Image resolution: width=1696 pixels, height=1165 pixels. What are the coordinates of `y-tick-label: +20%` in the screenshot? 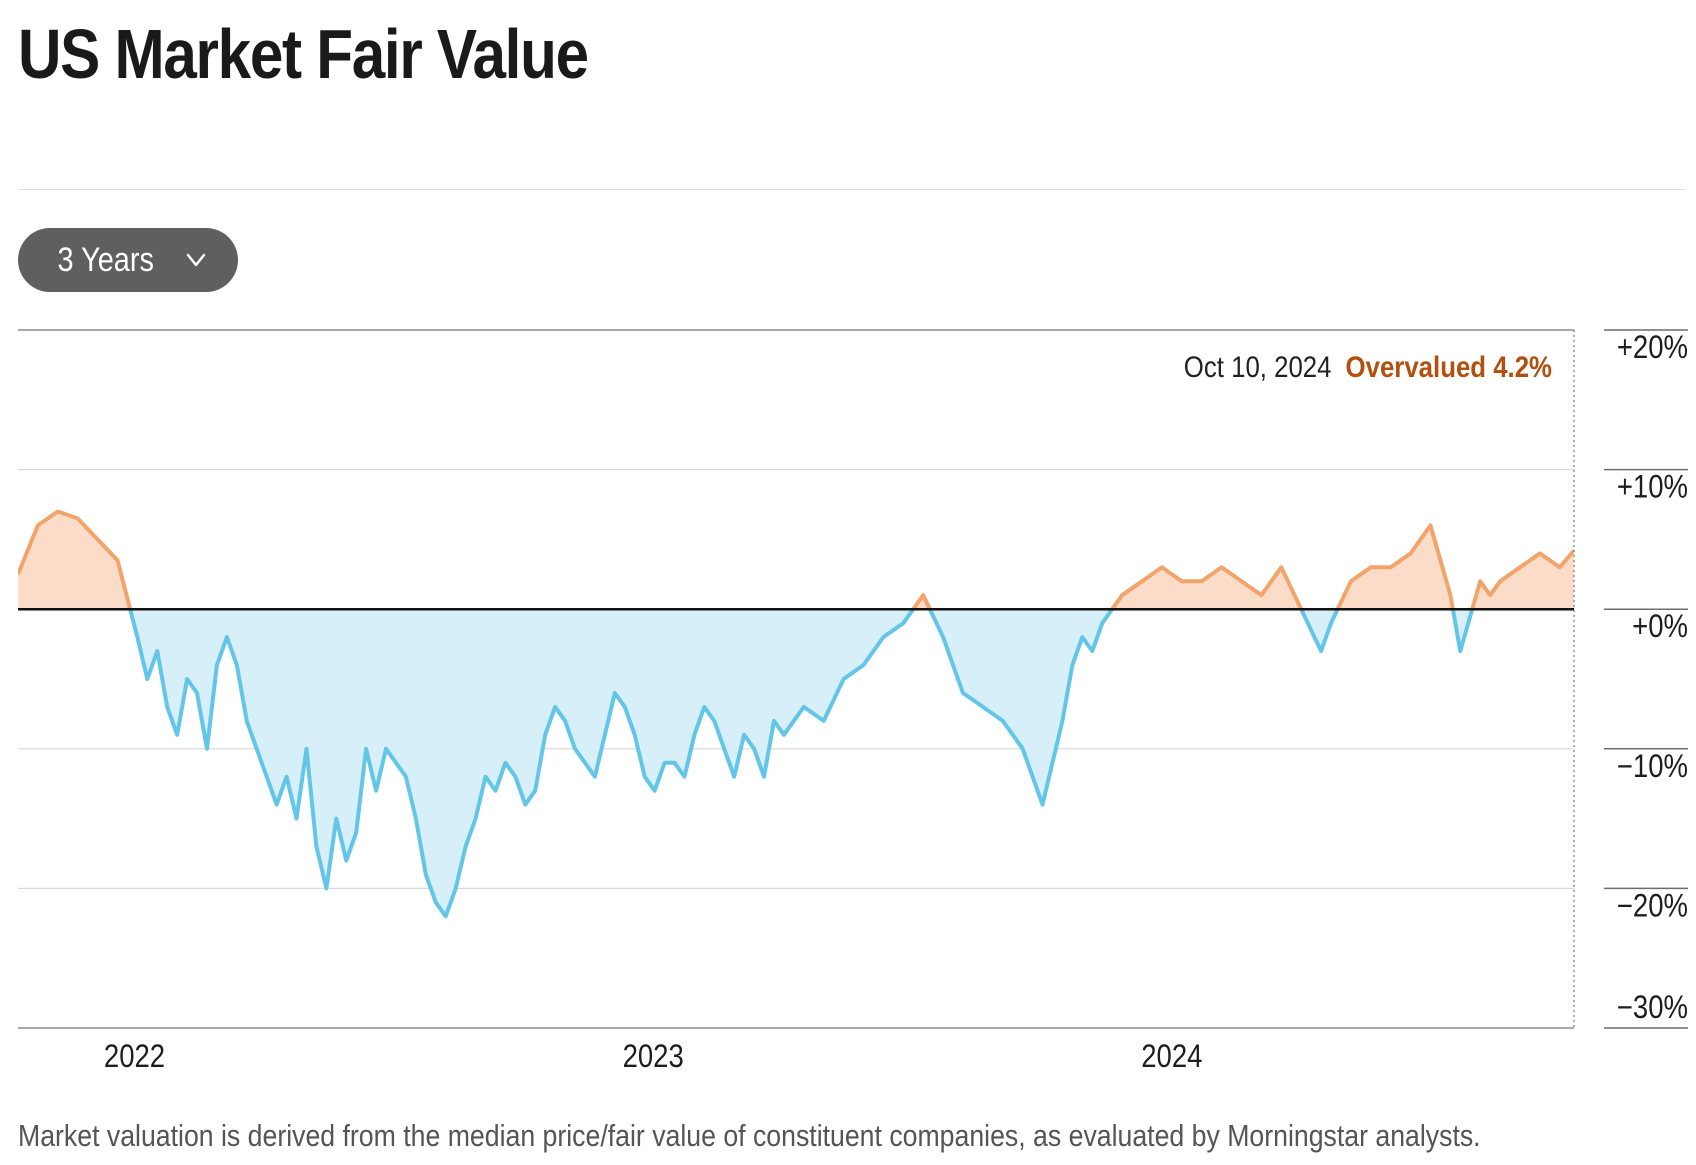 It's located at (1652, 347).